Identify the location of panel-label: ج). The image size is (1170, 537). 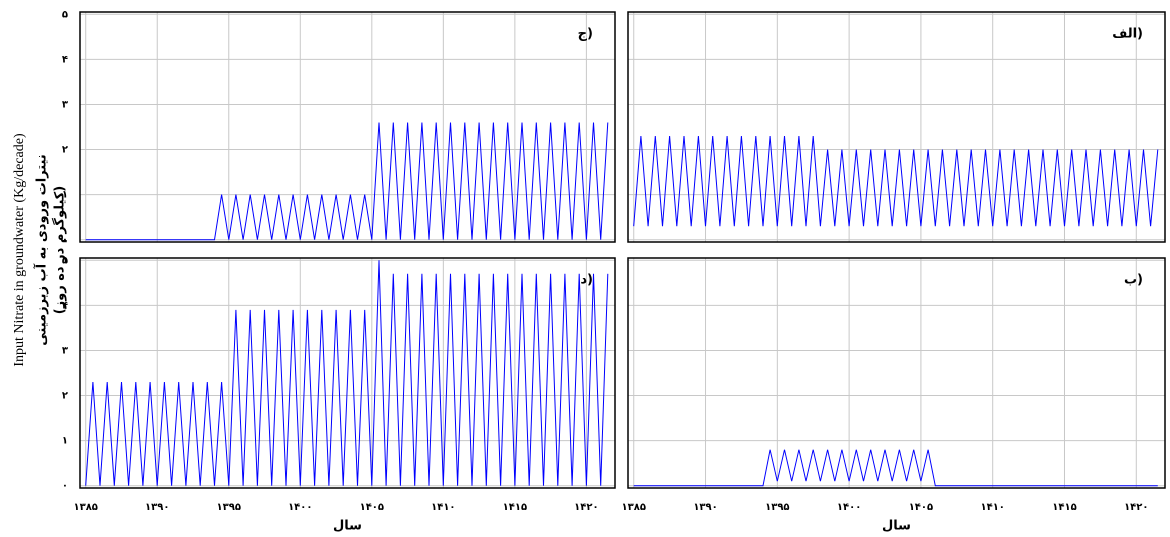
(585, 34).